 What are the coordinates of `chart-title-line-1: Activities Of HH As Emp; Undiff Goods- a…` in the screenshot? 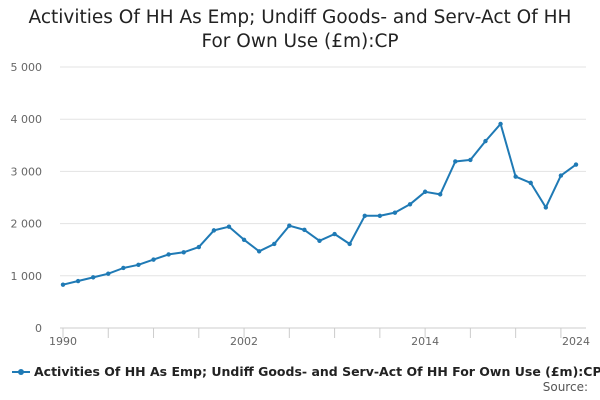 It's located at (300, 17).